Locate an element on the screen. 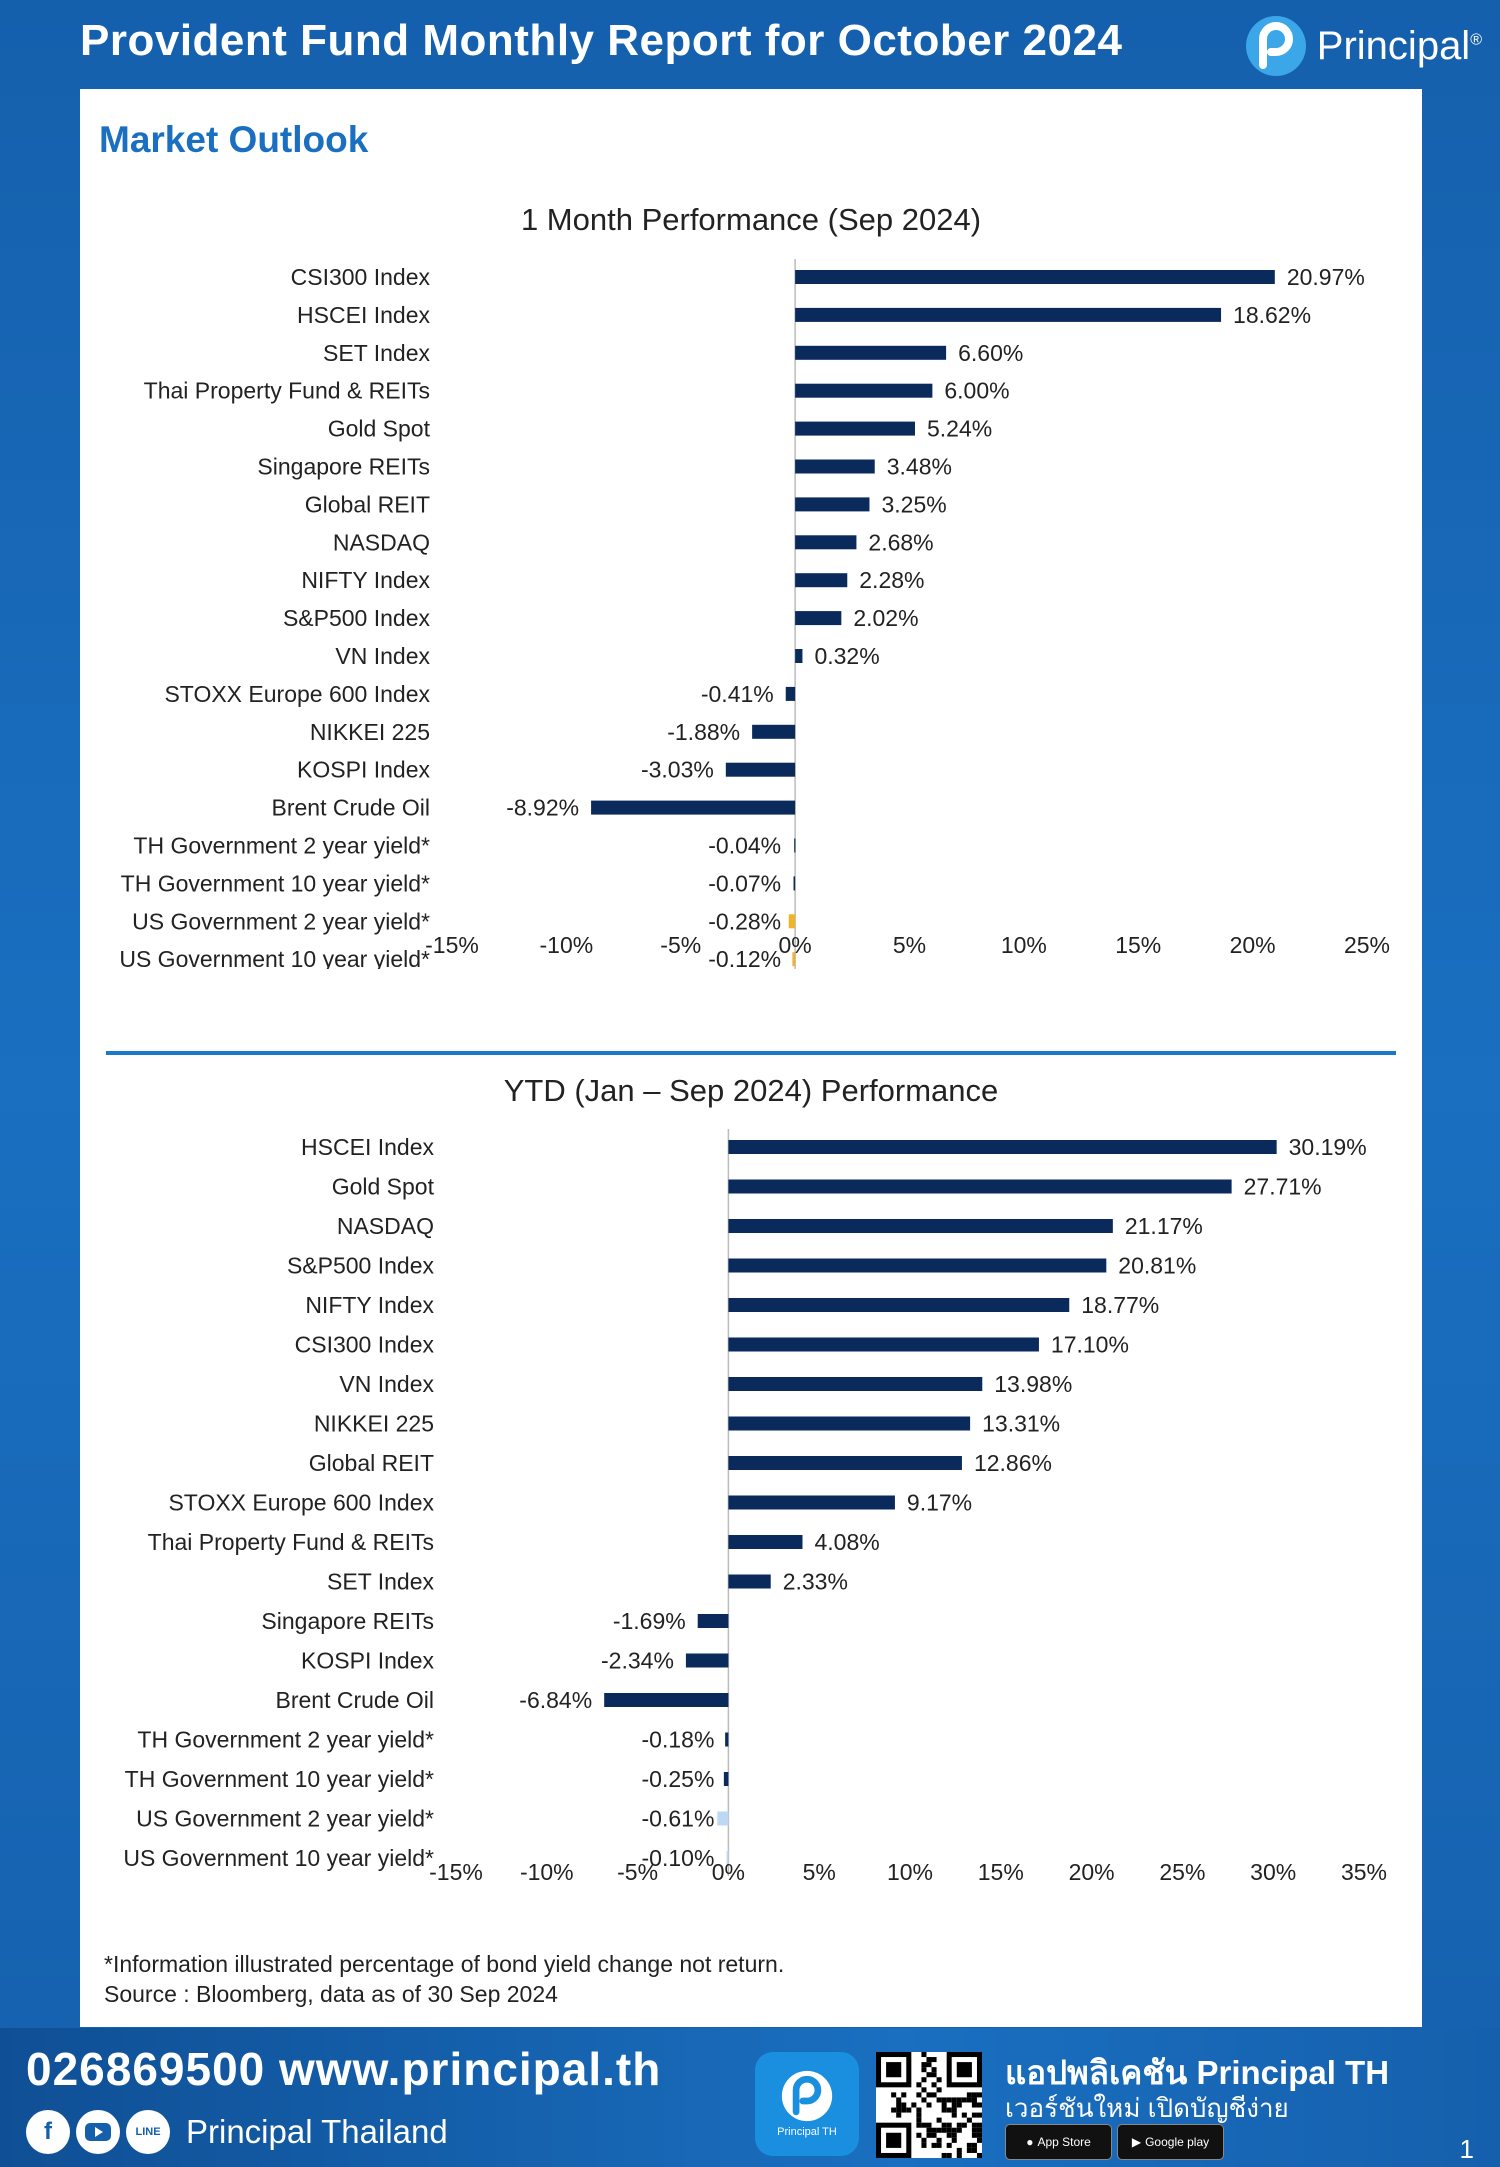 The image size is (1500, 2167). page-number: 1 is located at coordinates (1466, 2149).